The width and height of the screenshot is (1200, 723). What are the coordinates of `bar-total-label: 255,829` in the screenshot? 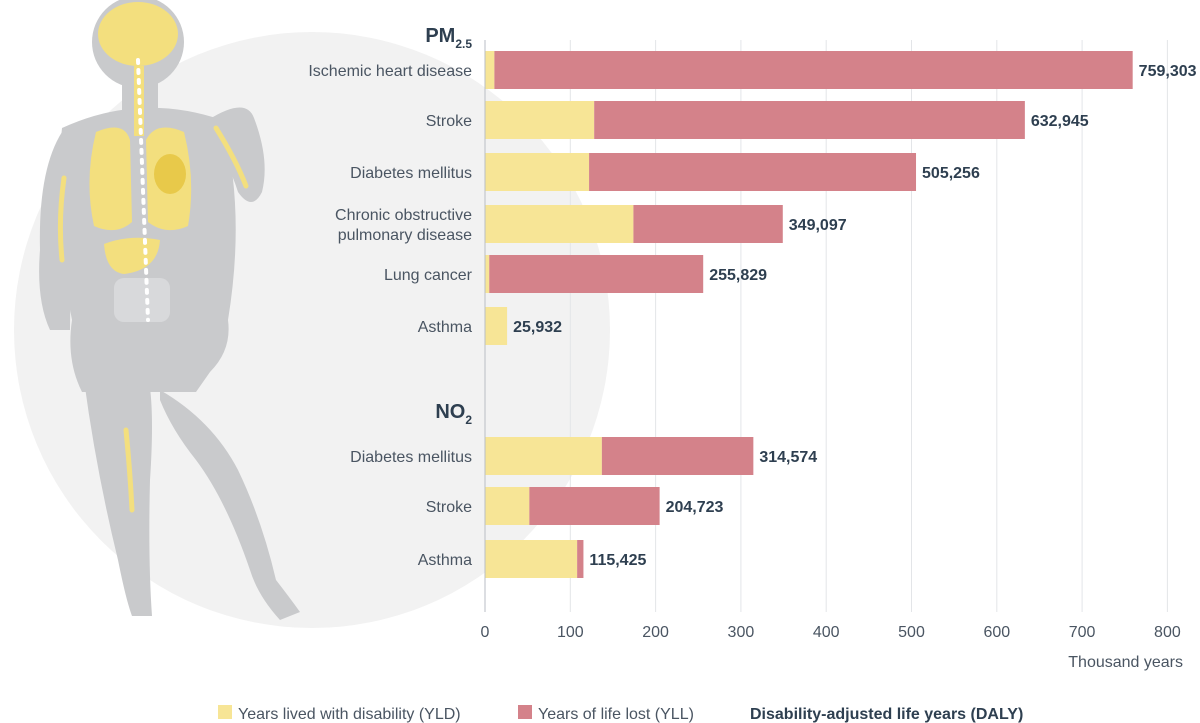 It's located at (738, 275).